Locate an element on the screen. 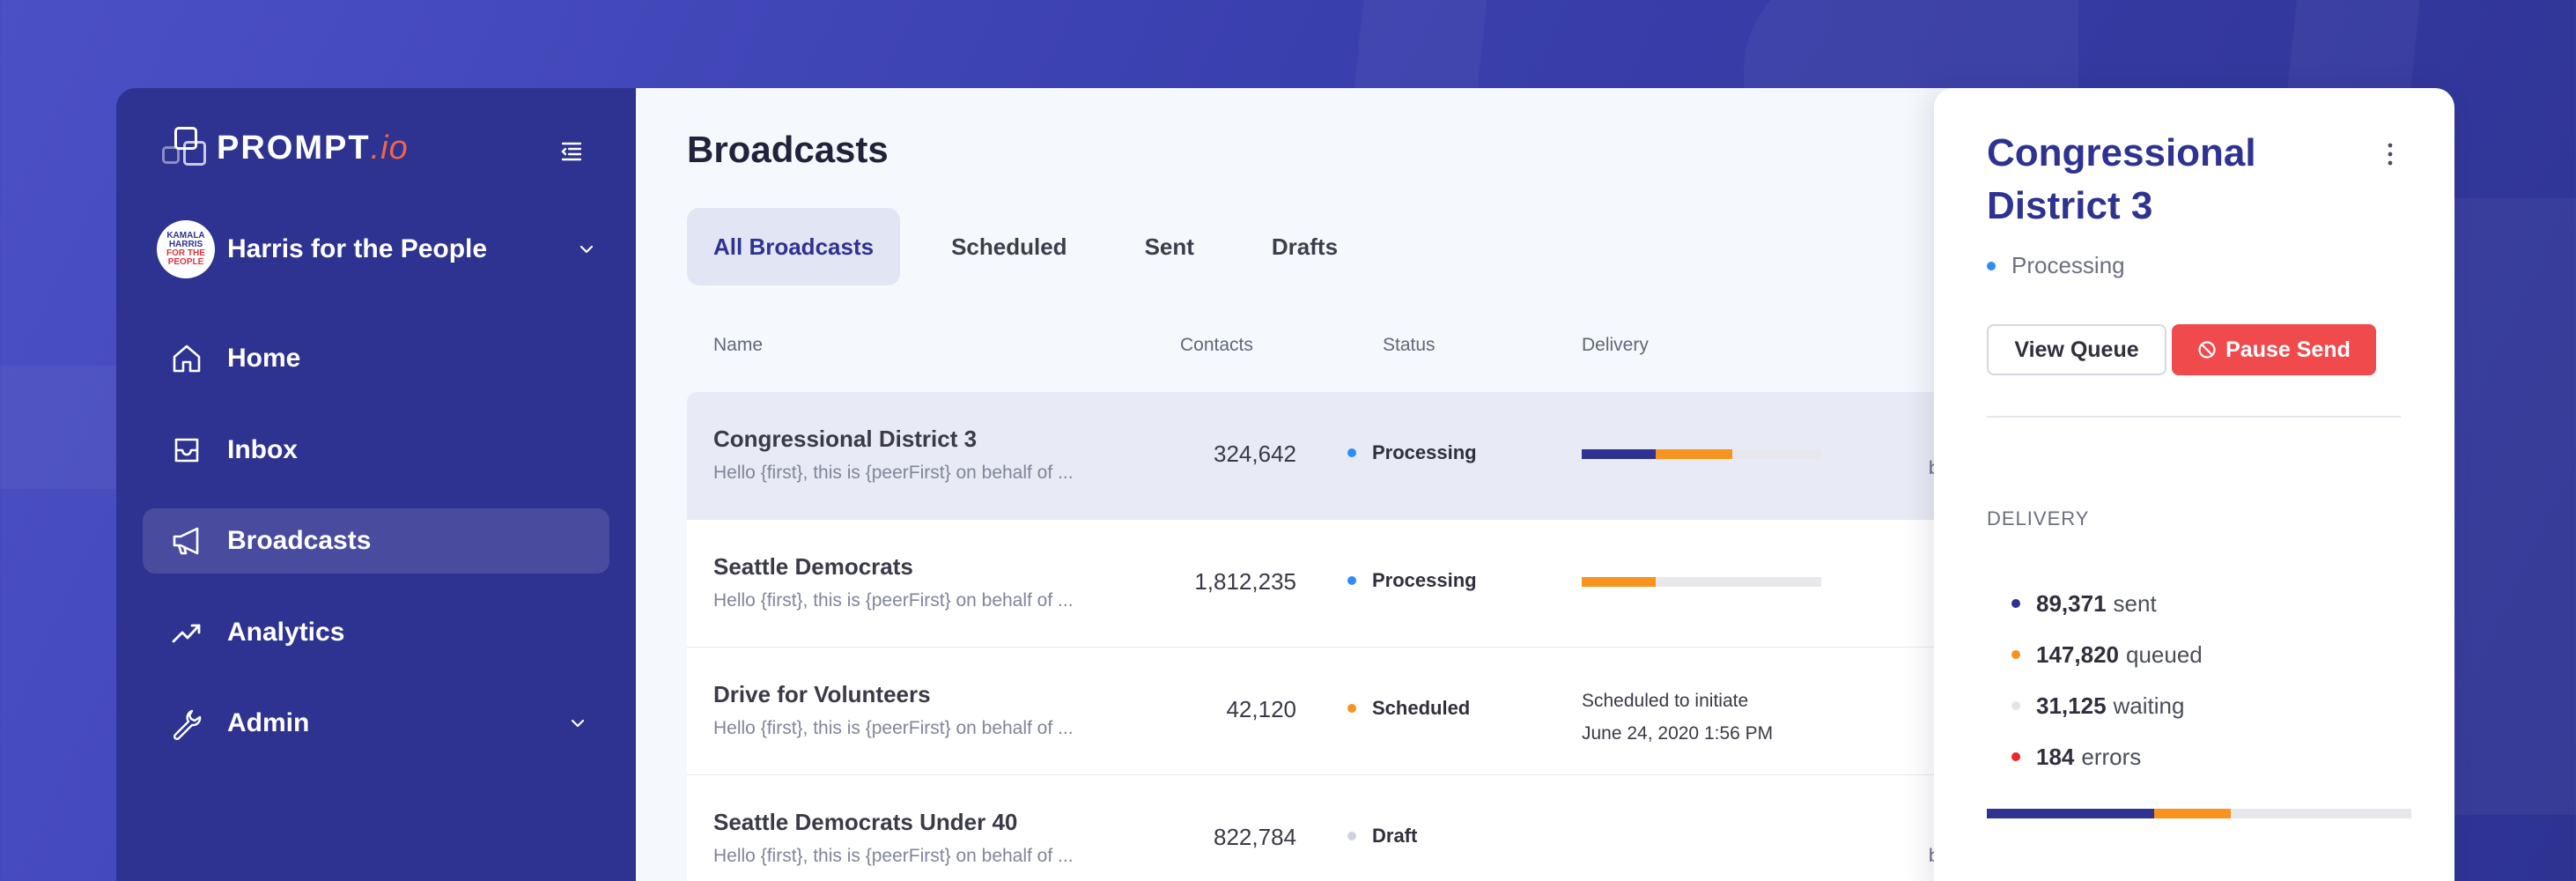 This screenshot has height=881, width=2576. column-header-delivery: Delivery is located at coordinates (1615, 345).